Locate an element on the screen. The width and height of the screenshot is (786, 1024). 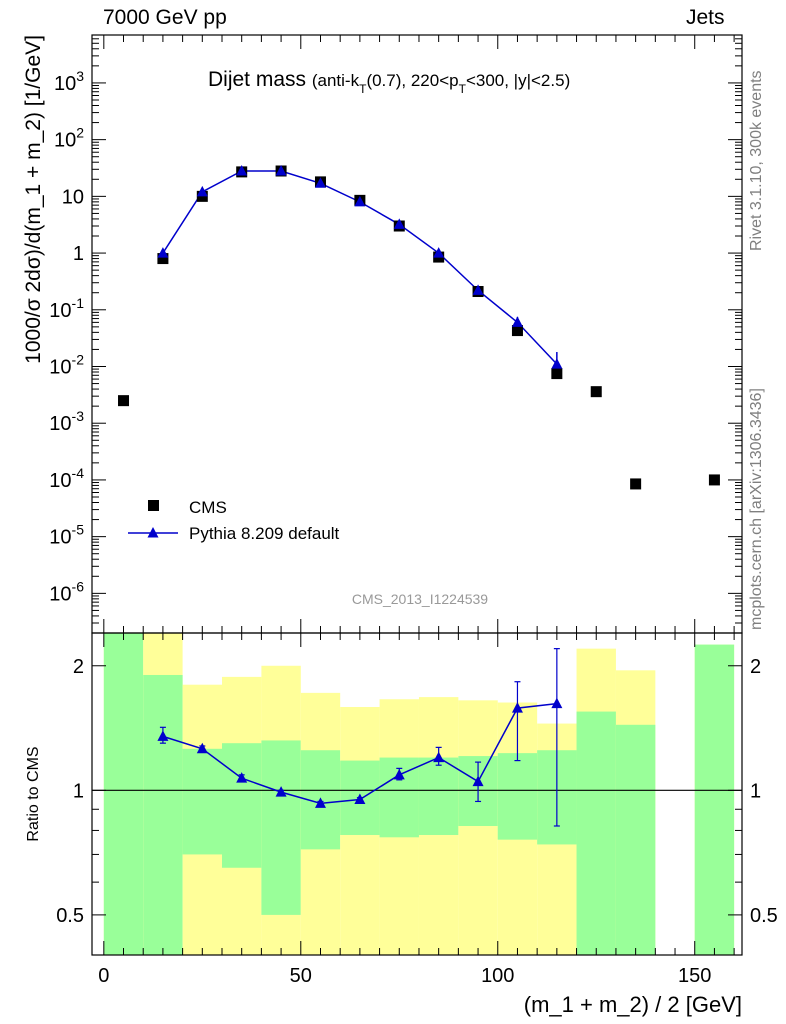
legend-pythia-marker is located at coordinates (153, 532).